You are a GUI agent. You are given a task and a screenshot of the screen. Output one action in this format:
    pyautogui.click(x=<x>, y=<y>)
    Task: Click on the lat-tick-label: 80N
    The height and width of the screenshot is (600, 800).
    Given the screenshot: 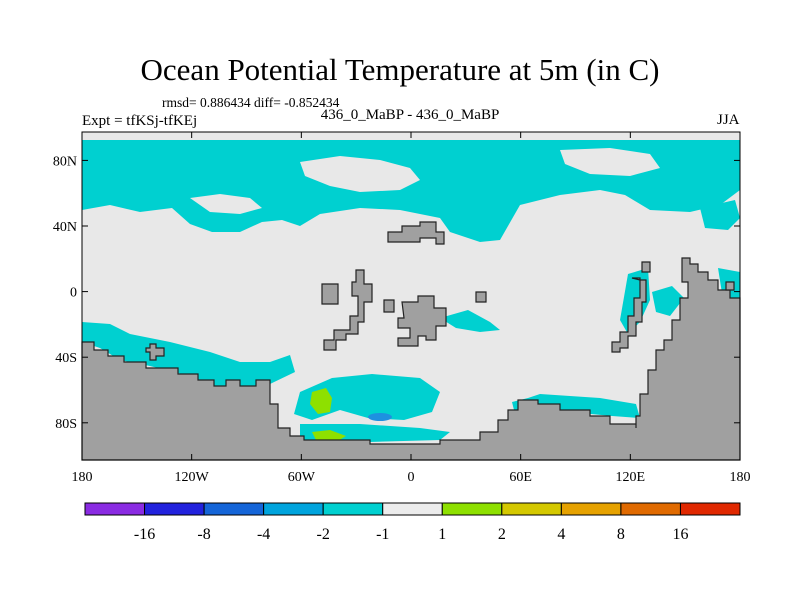 What is the action you would take?
    pyautogui.click(x=65, y=161)
    